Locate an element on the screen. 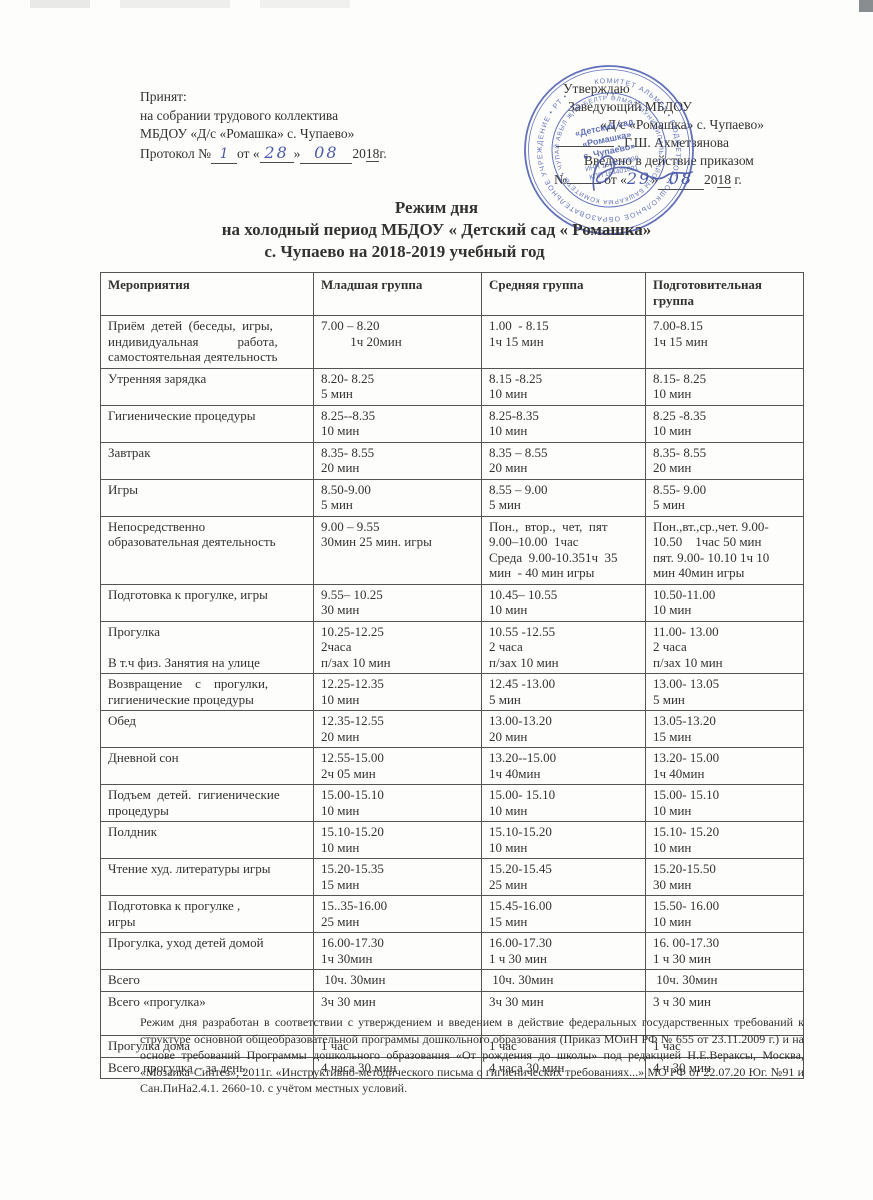  time-value: 8.35- 8.55 20 мин is located at coordinates (397, 460).